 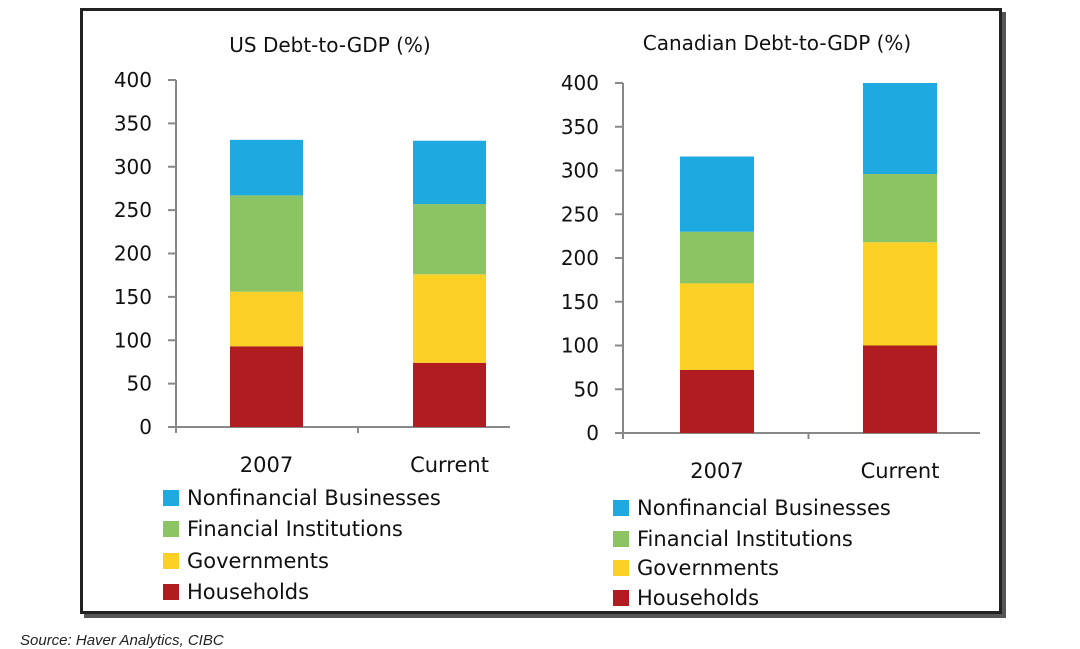 What do you see at coordinates (122, 640) in the screenshot?
I see `source-note: Source: Haver Analytics, CIBC` at bounding box center [122, 640].